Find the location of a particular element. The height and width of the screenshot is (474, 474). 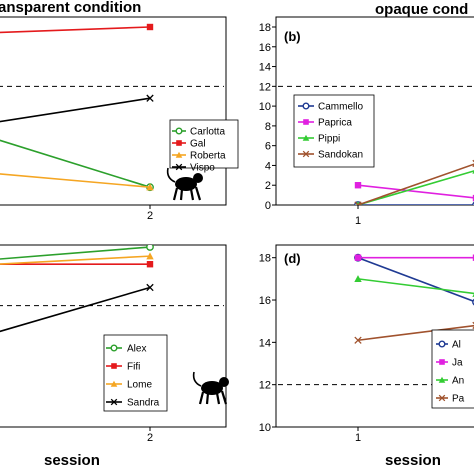

legend: Al Ja An Pa is located at coordinates (452, 369).